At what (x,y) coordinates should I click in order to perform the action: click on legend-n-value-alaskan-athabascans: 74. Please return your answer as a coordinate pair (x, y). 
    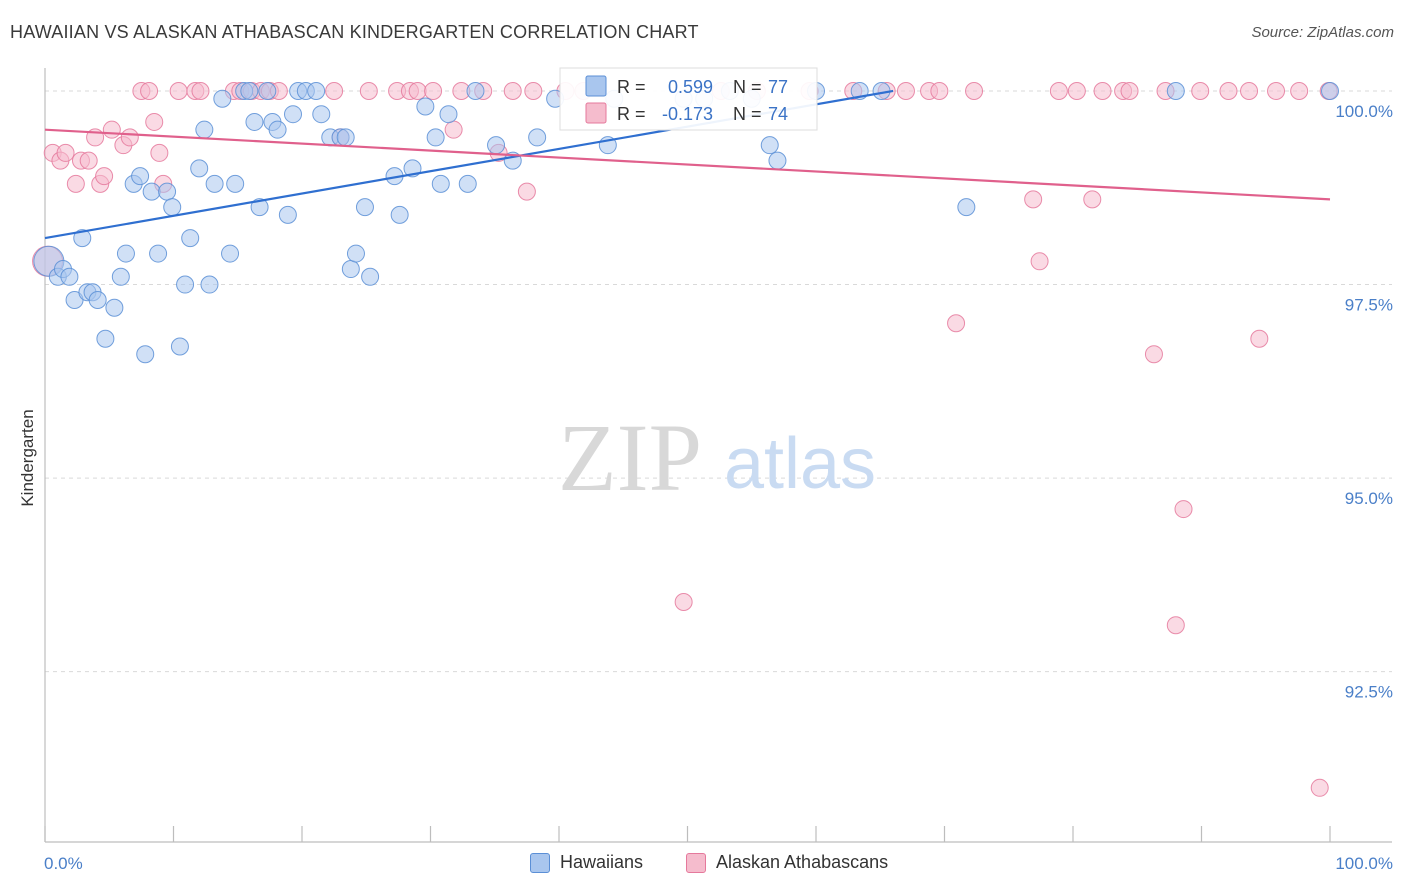
    Looking at the image, I should click on (778, 114).